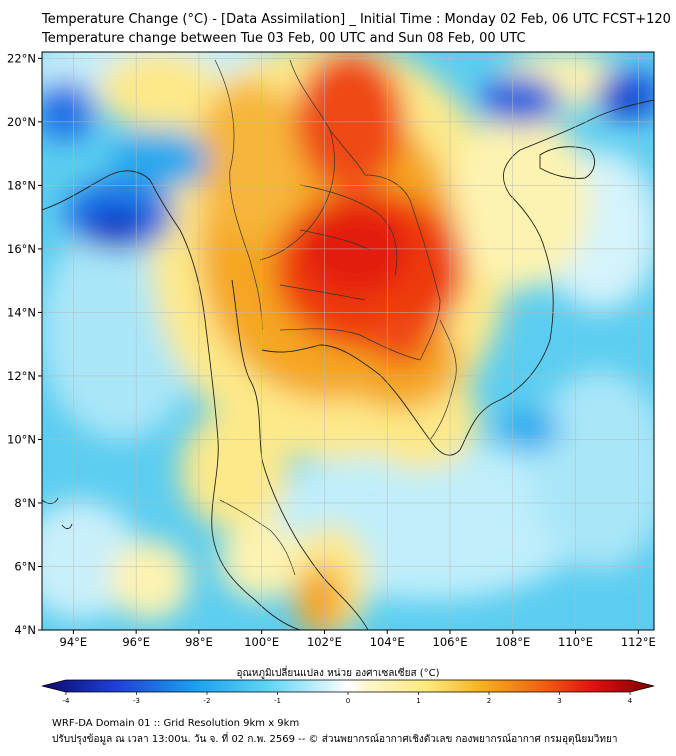 The height and width of the screenshot is (756, 676). What do you see at coordinates (24, 344) in the screenshot?
I see `latitude-axis: 22°N 20°N 18°N 16°N 14°N 12°N 10°N 8°N 6°N 4°N` at bounding box center [24, 344].